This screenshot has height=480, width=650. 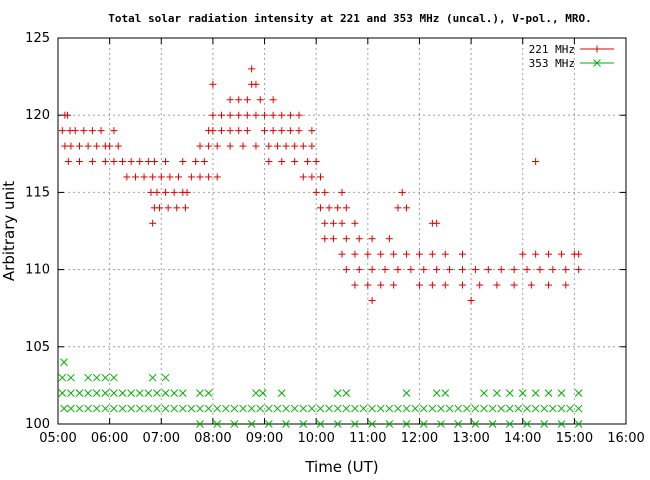 What do you see at coordinates (37, 115) in the screenshot?
I see `y-tick-label: 120` at bounding box center [37, 115].